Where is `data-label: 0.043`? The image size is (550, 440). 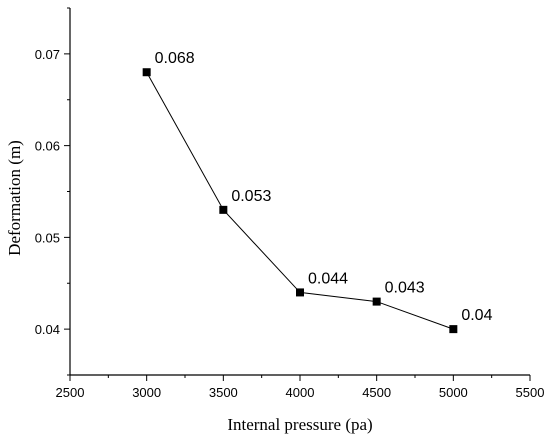 data-label: 0.043 is located at coordinates (405, 288).